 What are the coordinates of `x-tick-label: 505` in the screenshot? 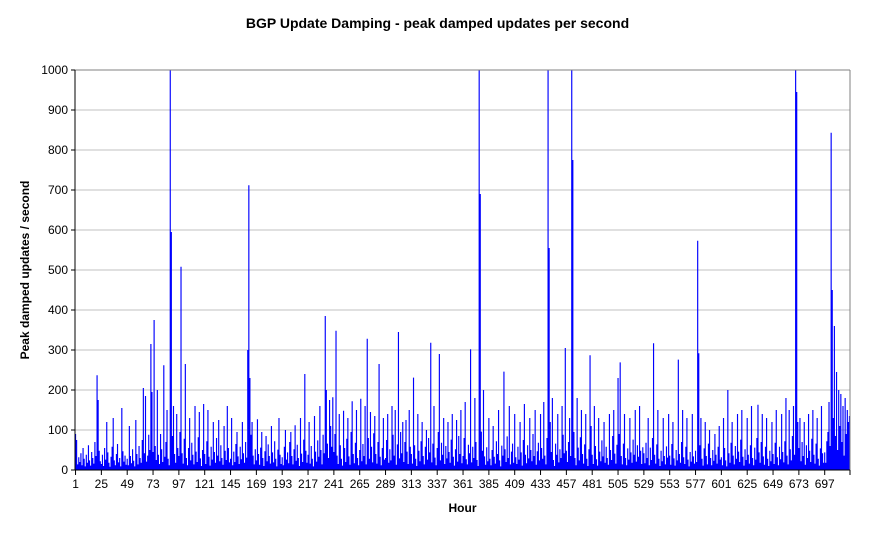 It's located at (618, 484).